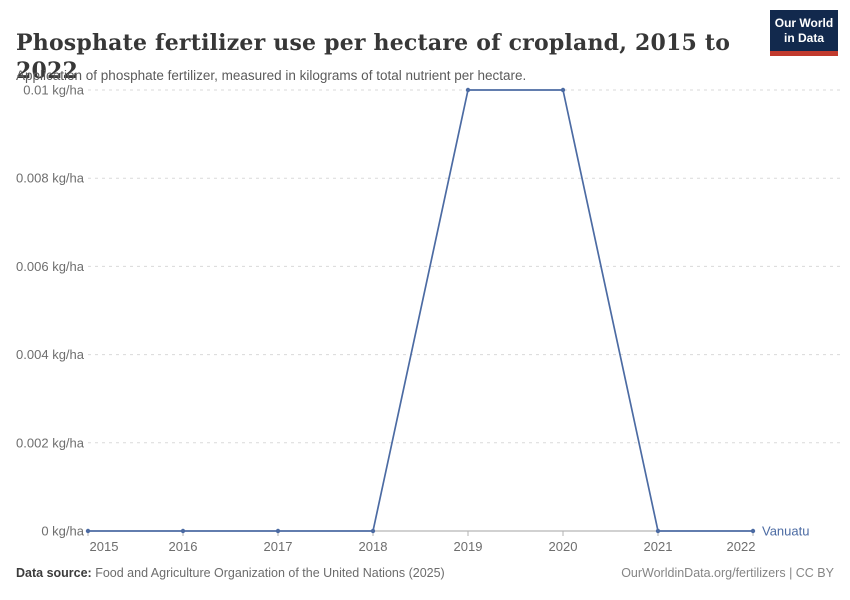  I want to click on y-tick-label: 0 kg/ha, so click(62, 531).